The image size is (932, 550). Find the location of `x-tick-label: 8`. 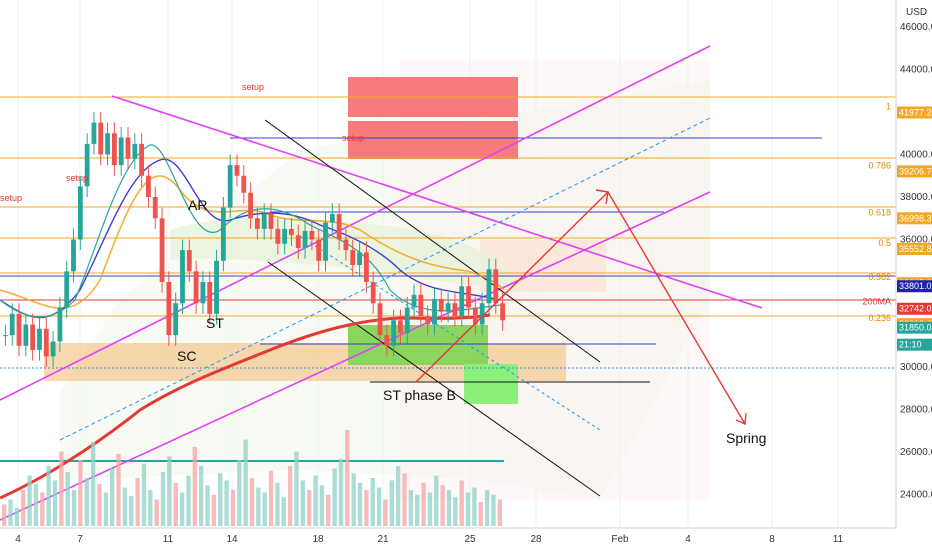

x-tick-label: 8 is located at coordinates (772, 539).